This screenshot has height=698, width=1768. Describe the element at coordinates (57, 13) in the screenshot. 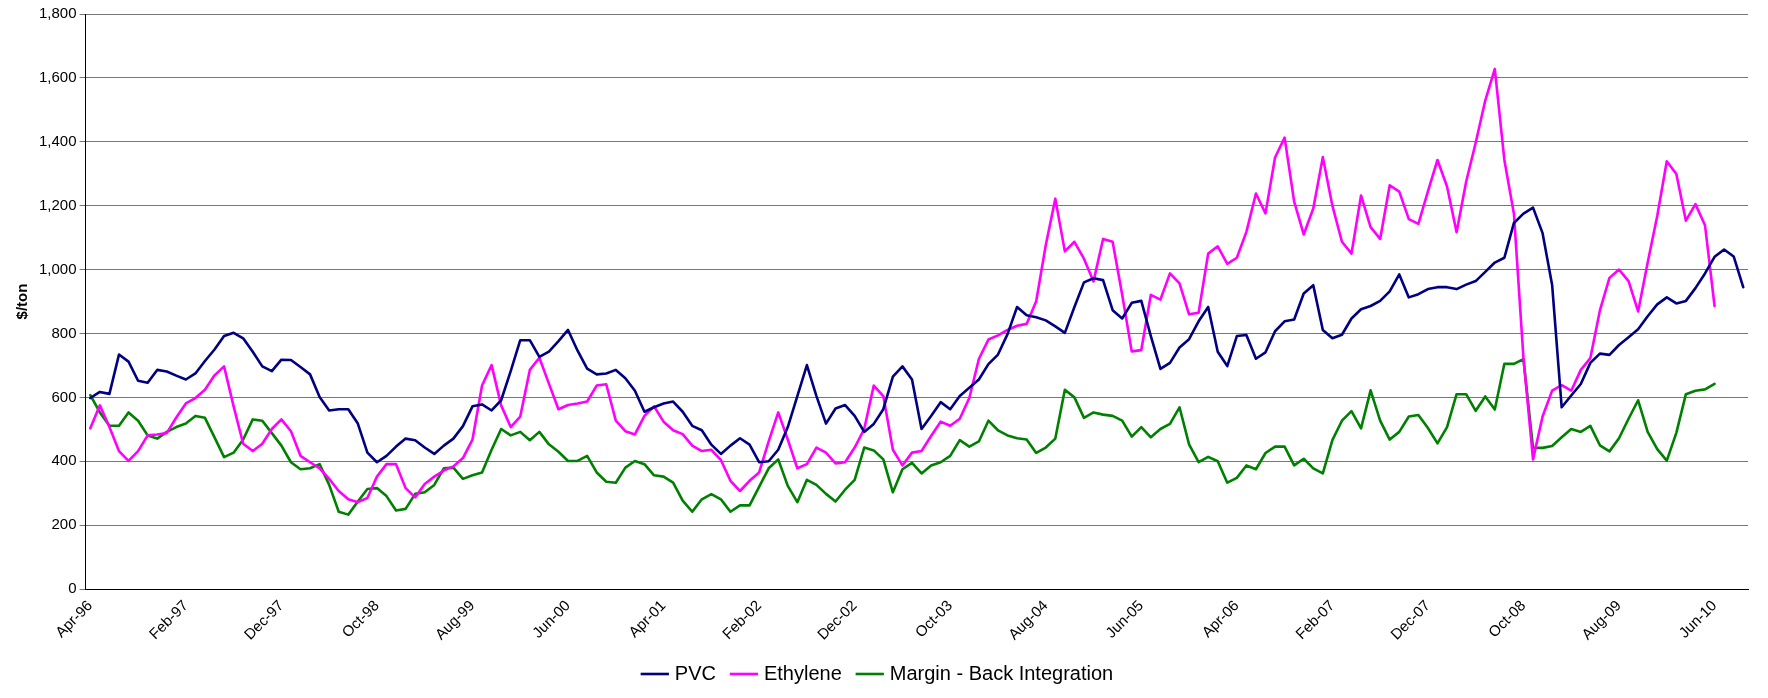

I see `y-tick-label: 1,800` at that location.